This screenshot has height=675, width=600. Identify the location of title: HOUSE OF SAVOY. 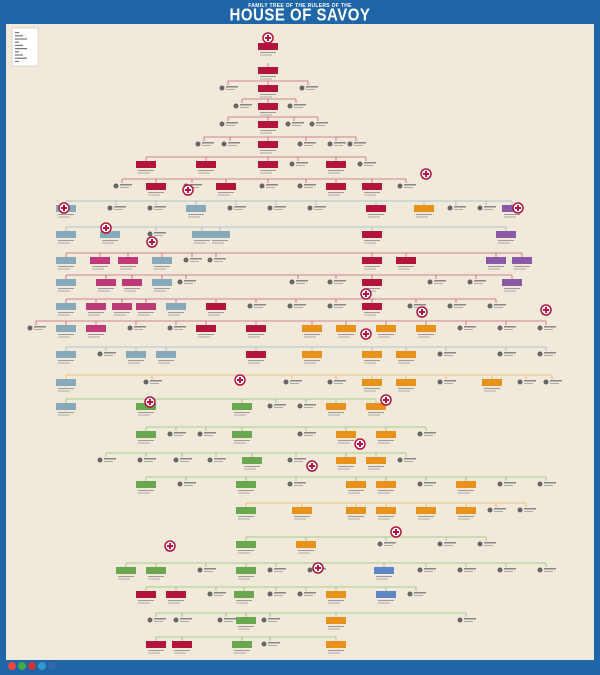
(300, 15).